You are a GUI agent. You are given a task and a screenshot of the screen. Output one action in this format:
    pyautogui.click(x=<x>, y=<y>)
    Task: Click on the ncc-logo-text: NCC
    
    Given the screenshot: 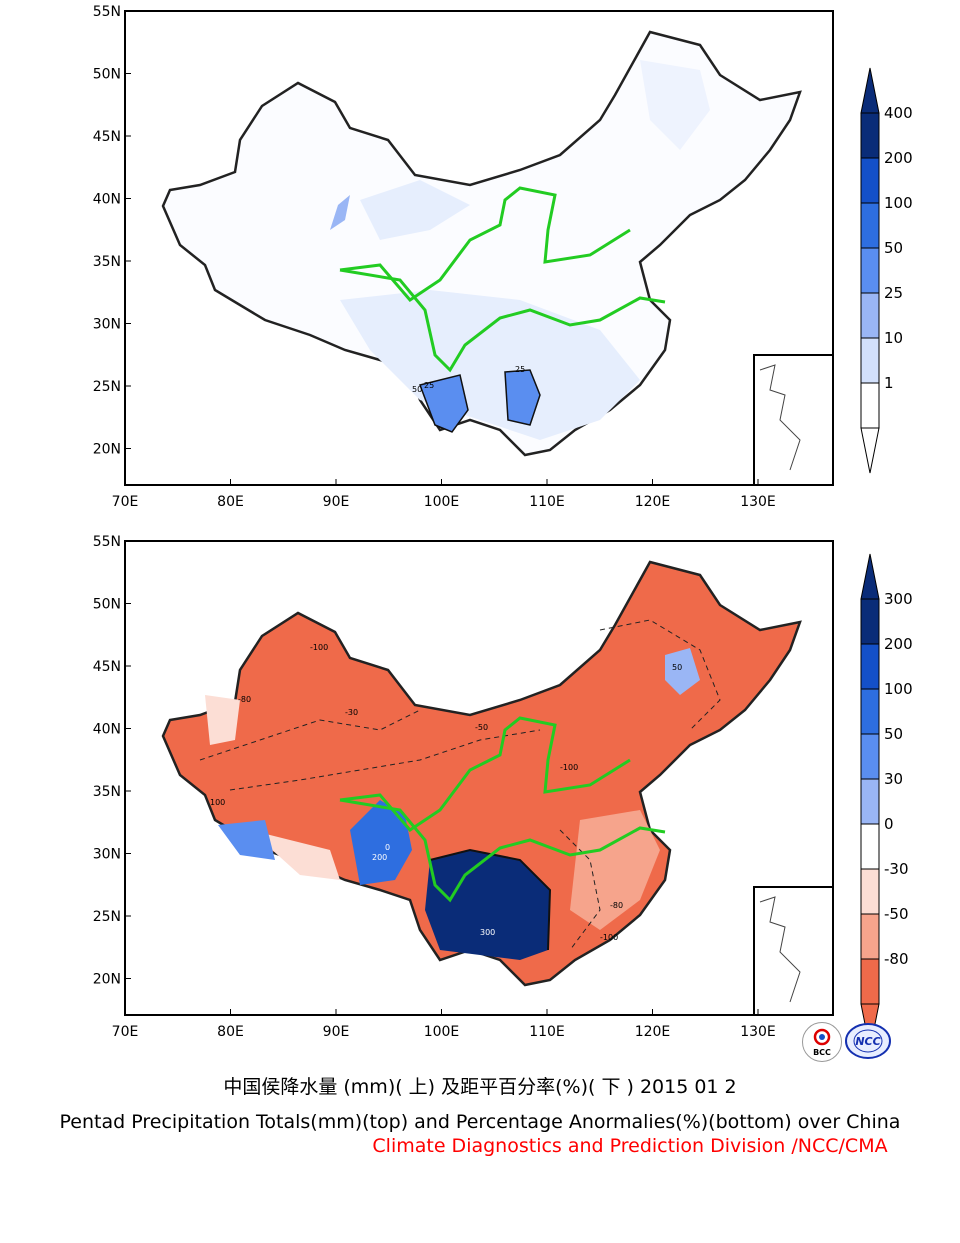 What is the action you would take?
    pyautogui.click(x=867, y=1041)
    